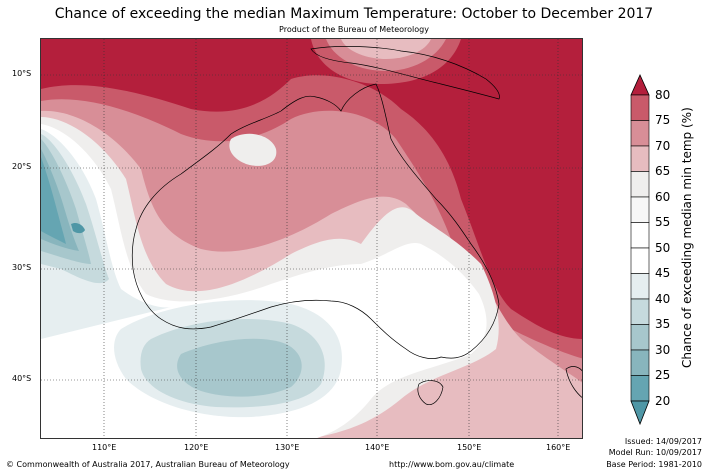  What do you see at coordinates (196, 447) in the screenshot?
I see `lon-label-120e: 120°E` at bounding box center [196, 447].